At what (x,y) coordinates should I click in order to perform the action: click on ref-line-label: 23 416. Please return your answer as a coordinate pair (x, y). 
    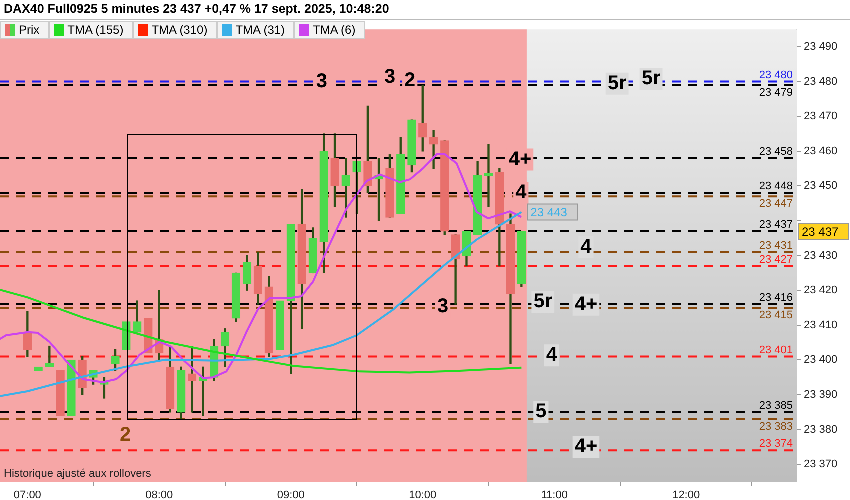
    Looking at the image, I should click on (776, 298).